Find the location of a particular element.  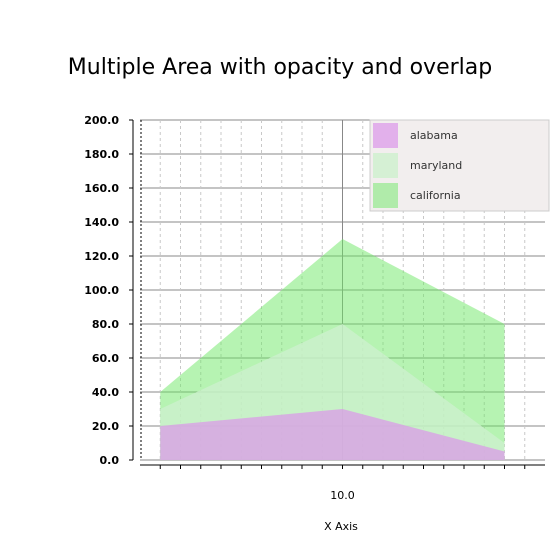

x-tick-labels: 10.0 is located at coordinates (342, 495).